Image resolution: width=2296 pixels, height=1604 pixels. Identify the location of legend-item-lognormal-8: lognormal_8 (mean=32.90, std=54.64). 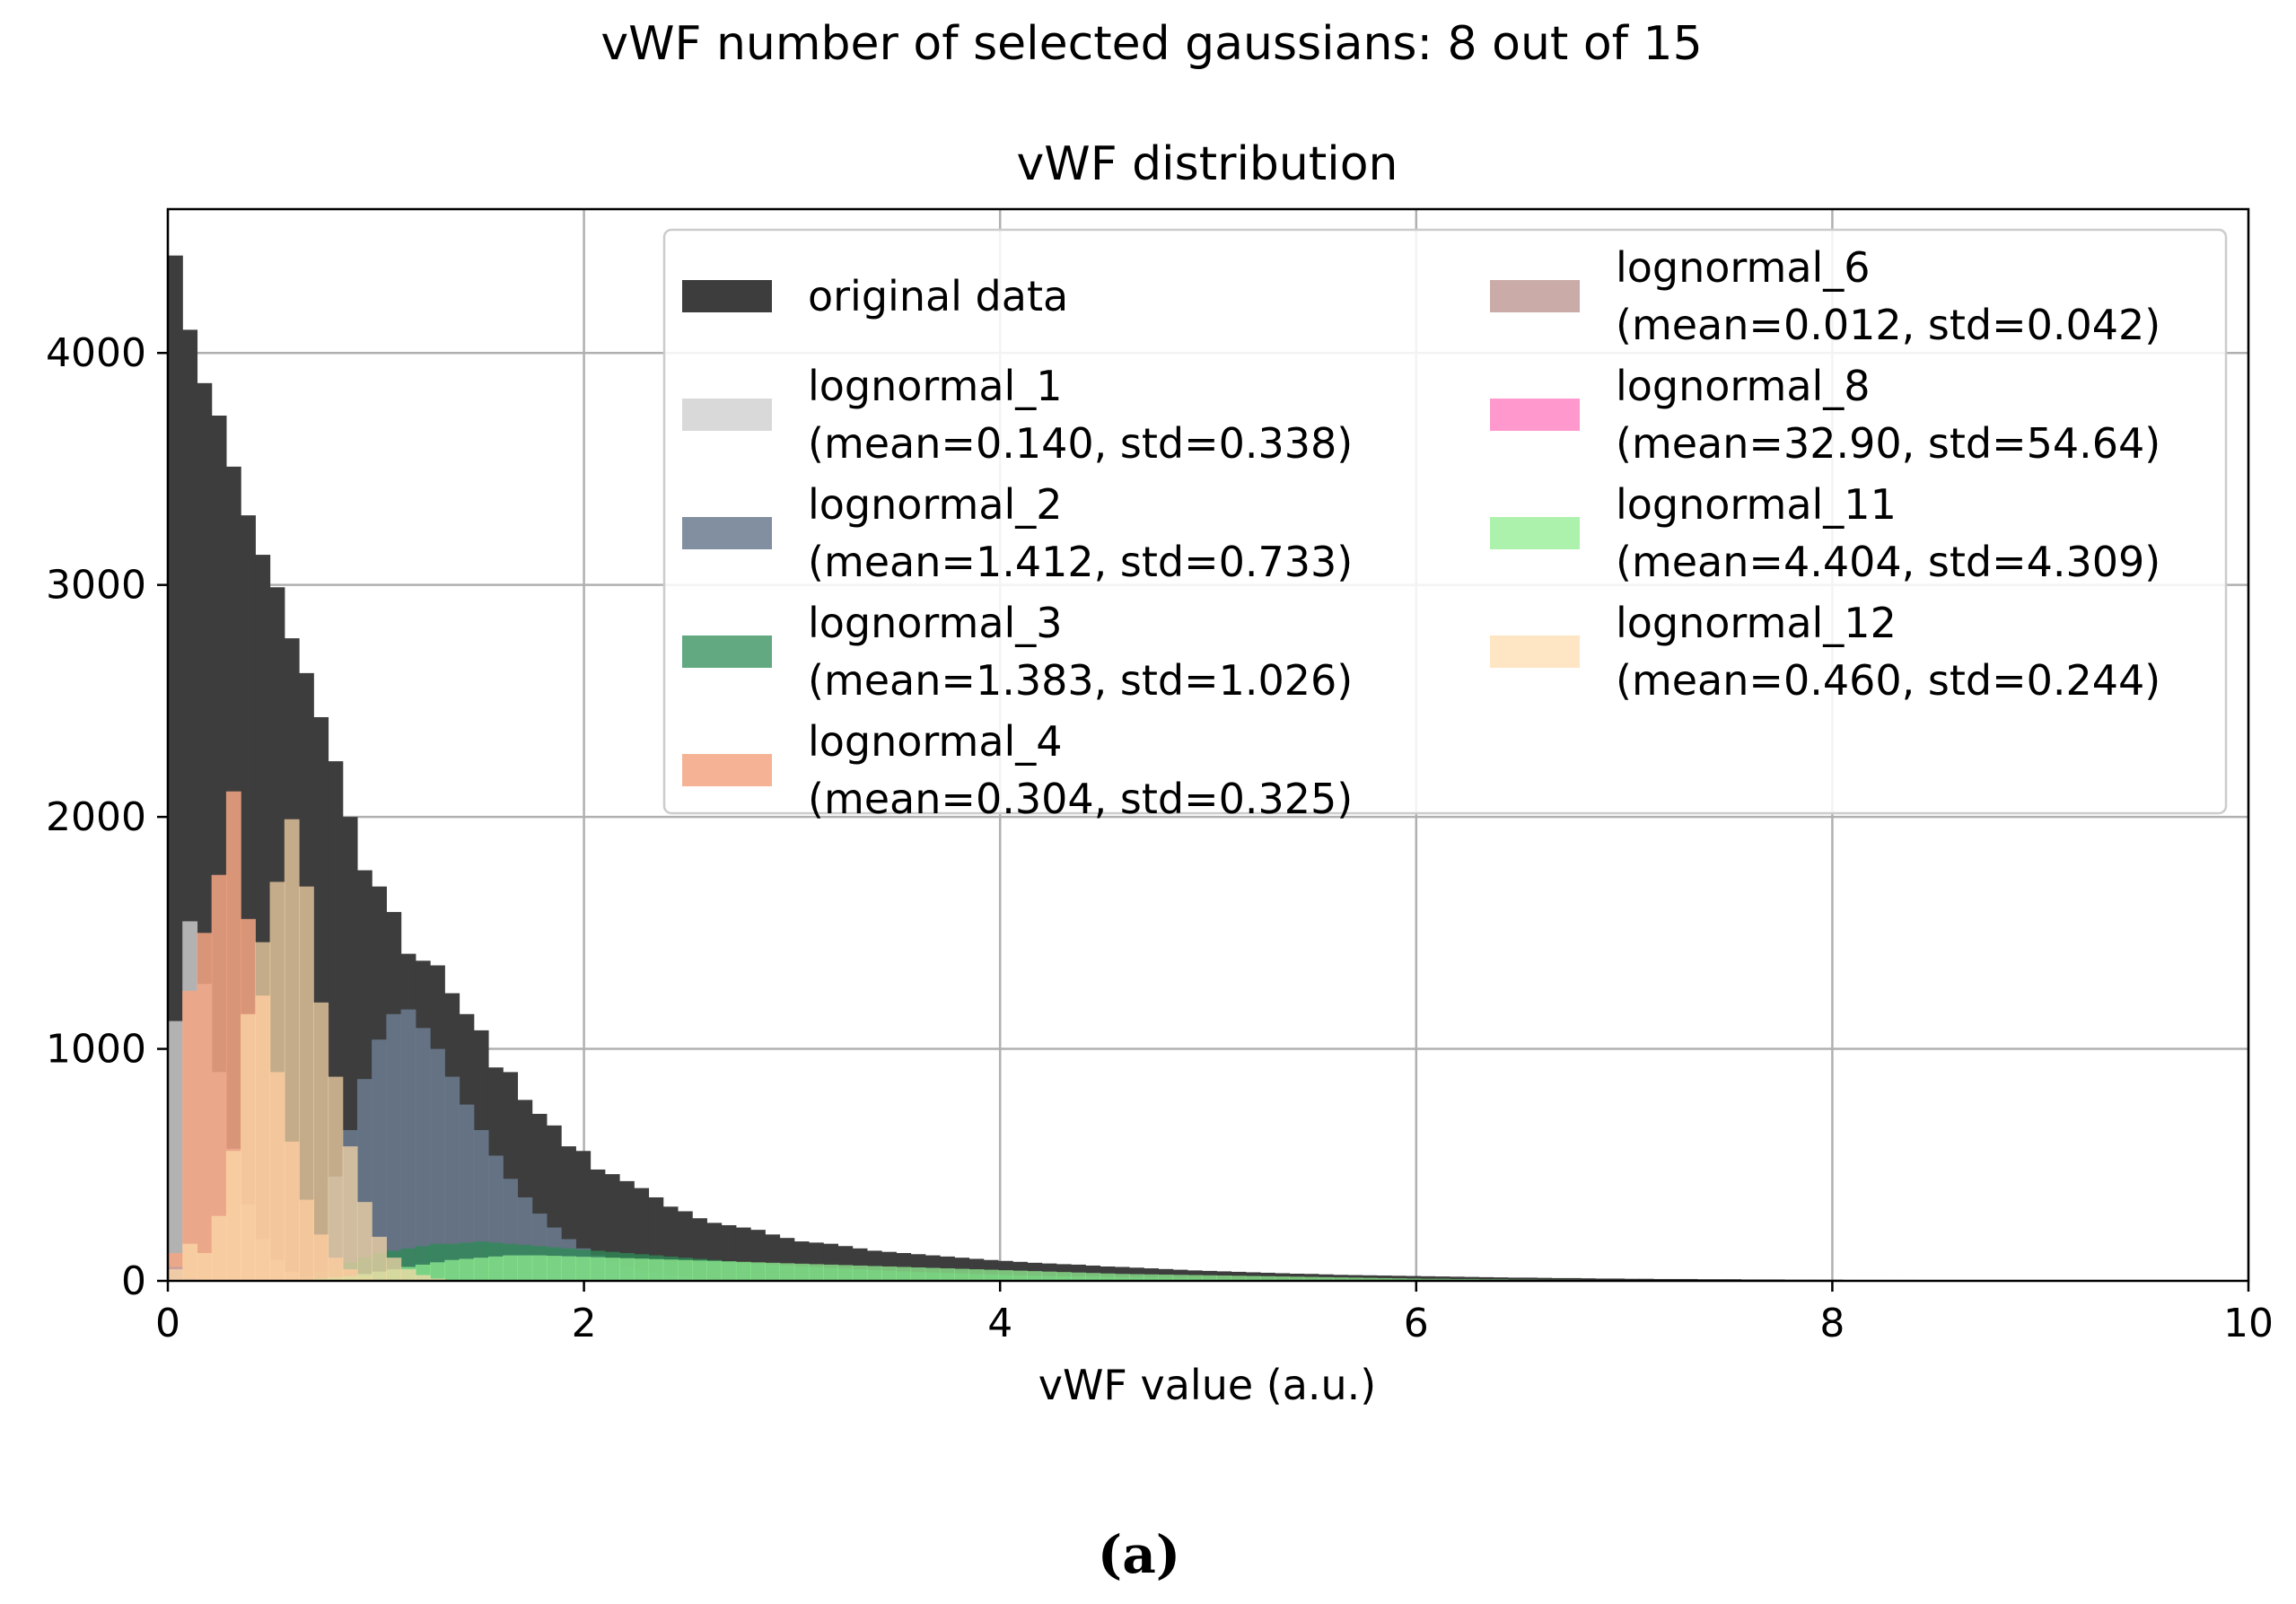
(1825, 415).